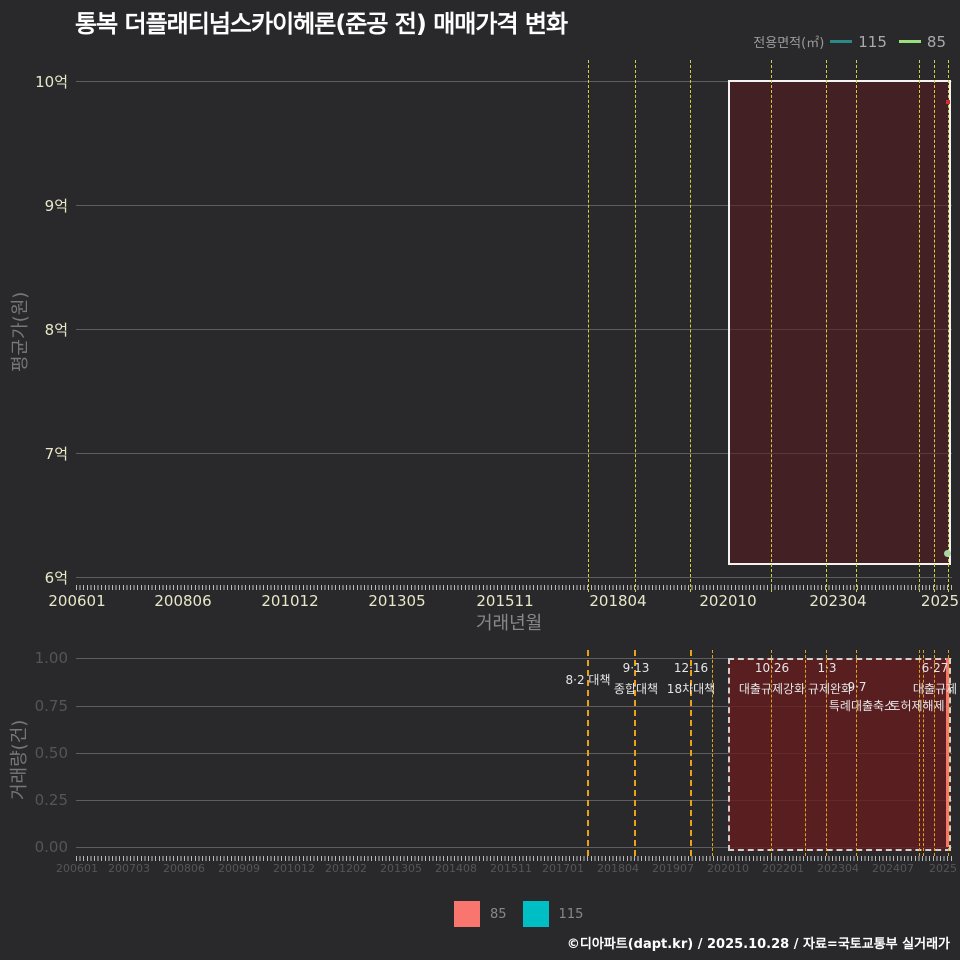 The height and width of the screenshot is (960, 960). Describe the element at coordinates (514, 858) in the screenshot. I see `x-minor-ticks` at that location.